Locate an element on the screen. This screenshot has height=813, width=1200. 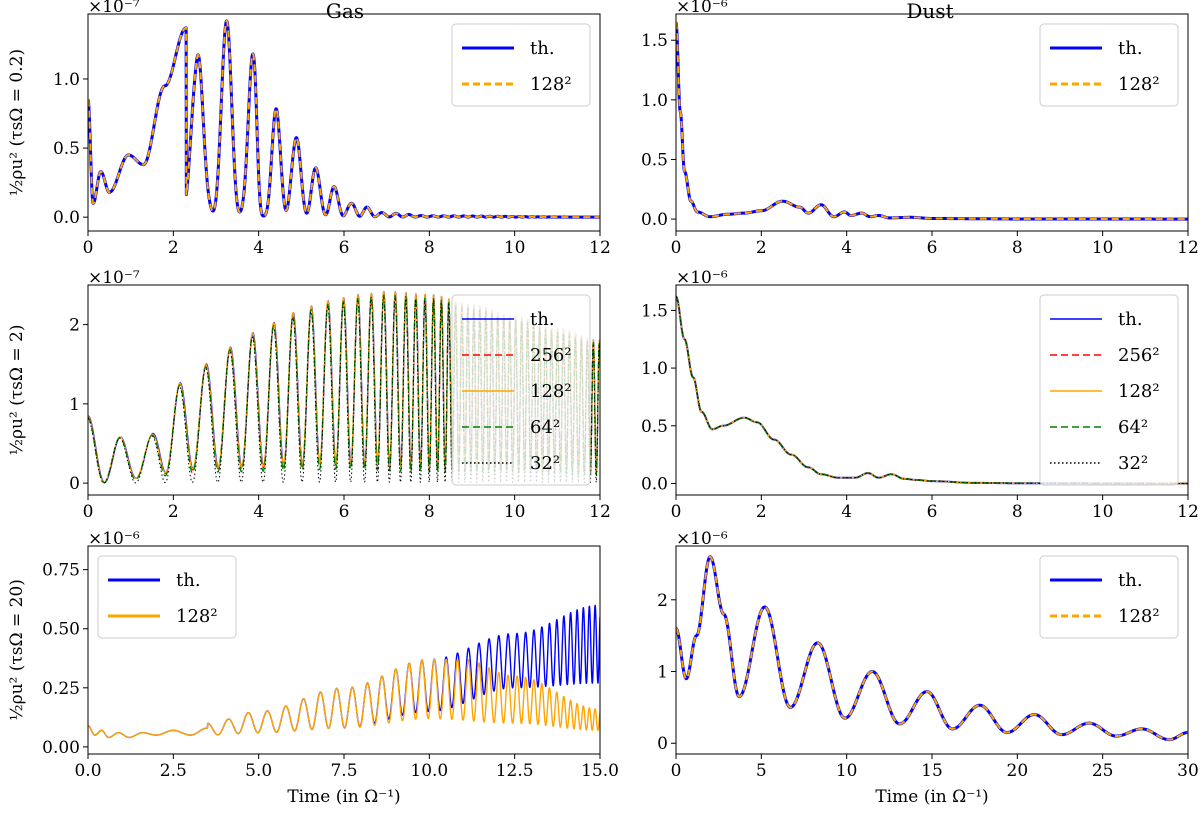
y-tick-label: 0.50 is located at coordinates (61, 630).